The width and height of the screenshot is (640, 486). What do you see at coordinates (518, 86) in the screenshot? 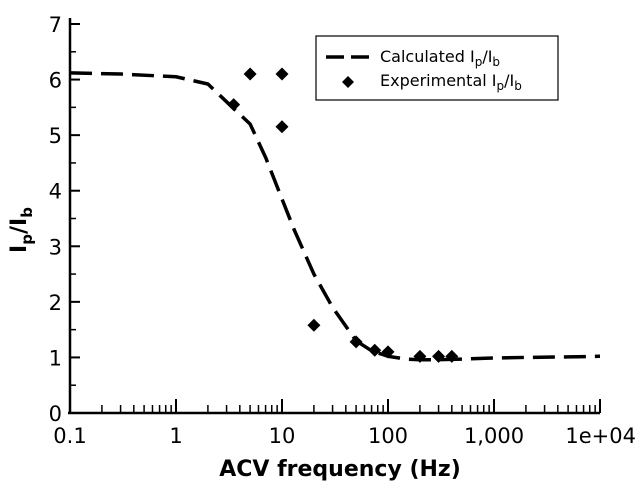
I see `legend-experimental-sub-b: b` at bounding box center [518, 86].